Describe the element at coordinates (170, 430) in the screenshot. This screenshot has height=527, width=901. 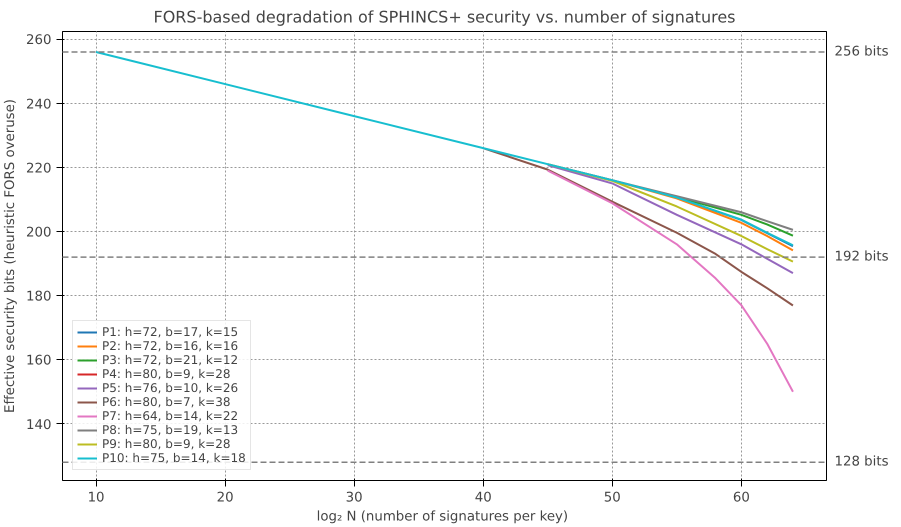
I see `legend-label: P8: h=75, b=19, k=13` at that location.